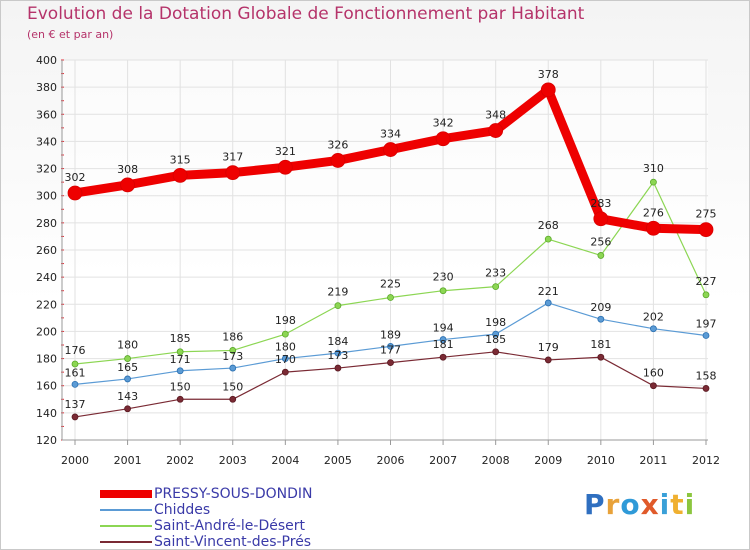  Describe the element at coordinates (548, 291) in the screenshot. I see `data-label: 221` at that location.